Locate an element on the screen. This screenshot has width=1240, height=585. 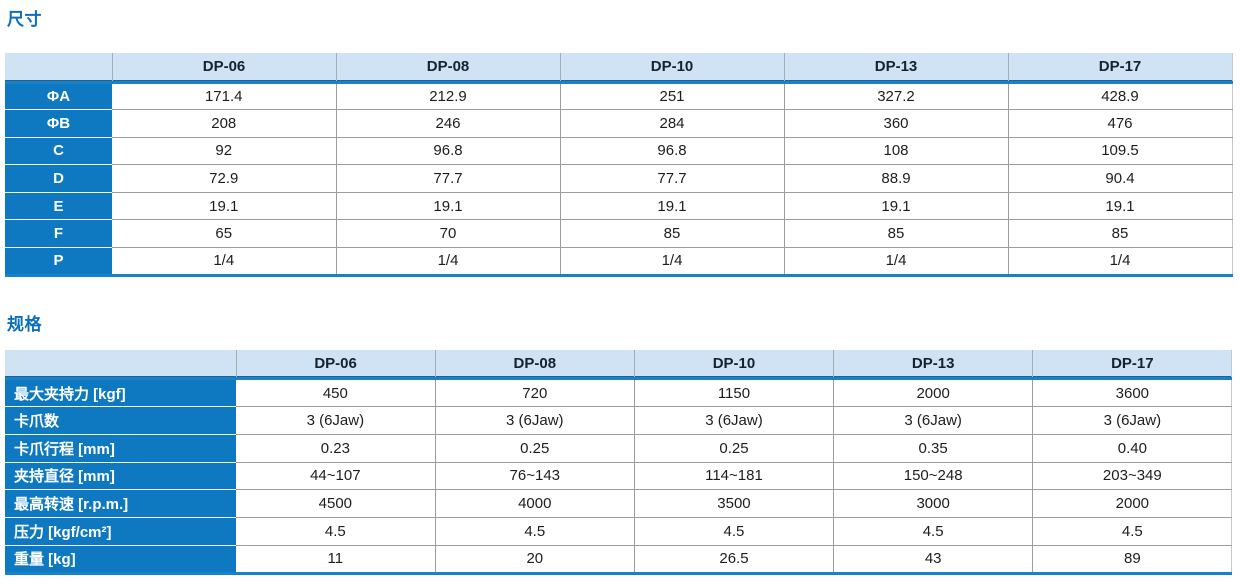
table-row: 最大夹持力 [kgf] 450 720 1150 2000 3600 is located at coordinates (619, 392).